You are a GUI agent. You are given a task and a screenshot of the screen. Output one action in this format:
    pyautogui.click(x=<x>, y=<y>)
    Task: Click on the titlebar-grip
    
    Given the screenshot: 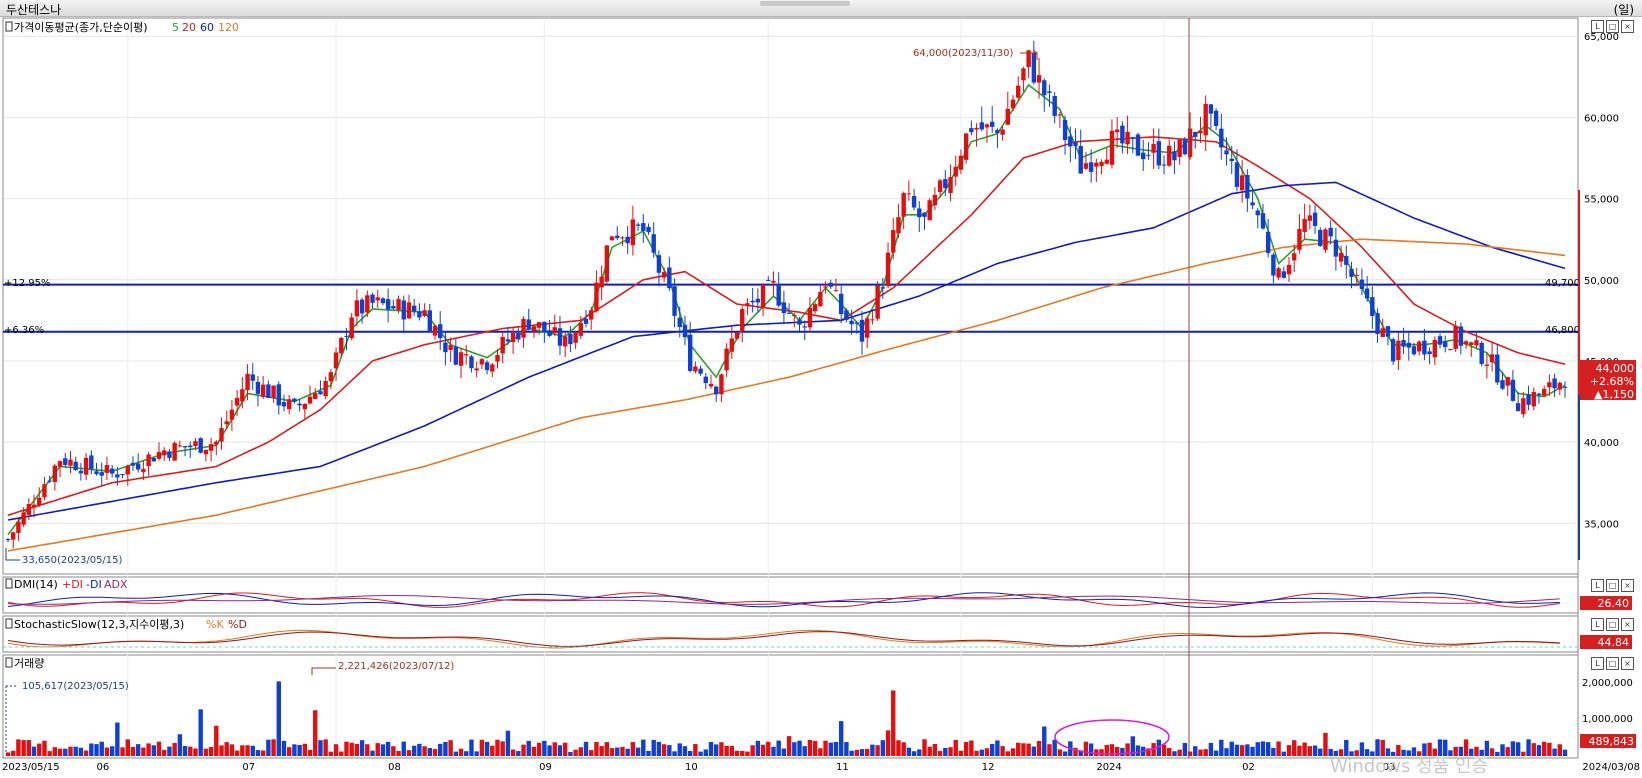 What is the action you would take?
    pyautogui.click(x=805, y=3)
    